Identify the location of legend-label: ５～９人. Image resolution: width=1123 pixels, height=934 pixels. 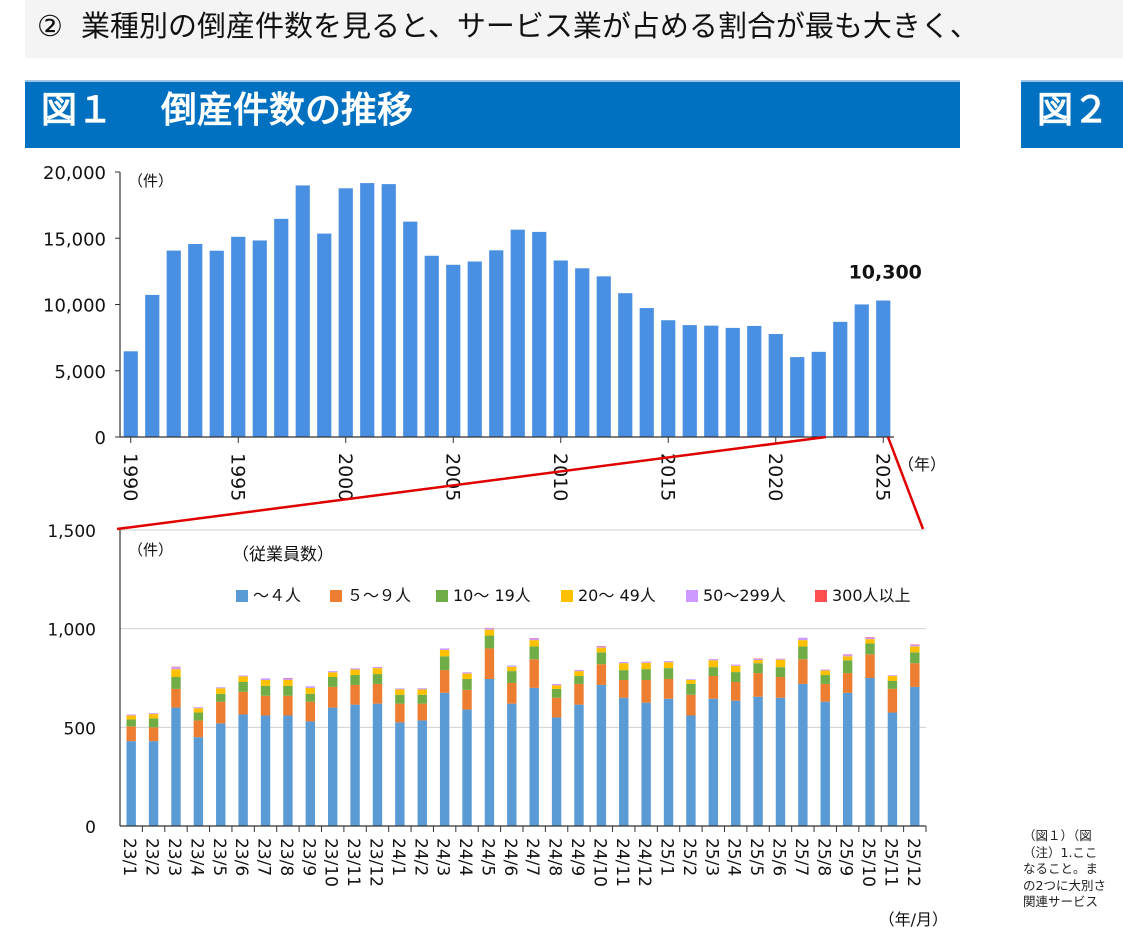
(379, 595).